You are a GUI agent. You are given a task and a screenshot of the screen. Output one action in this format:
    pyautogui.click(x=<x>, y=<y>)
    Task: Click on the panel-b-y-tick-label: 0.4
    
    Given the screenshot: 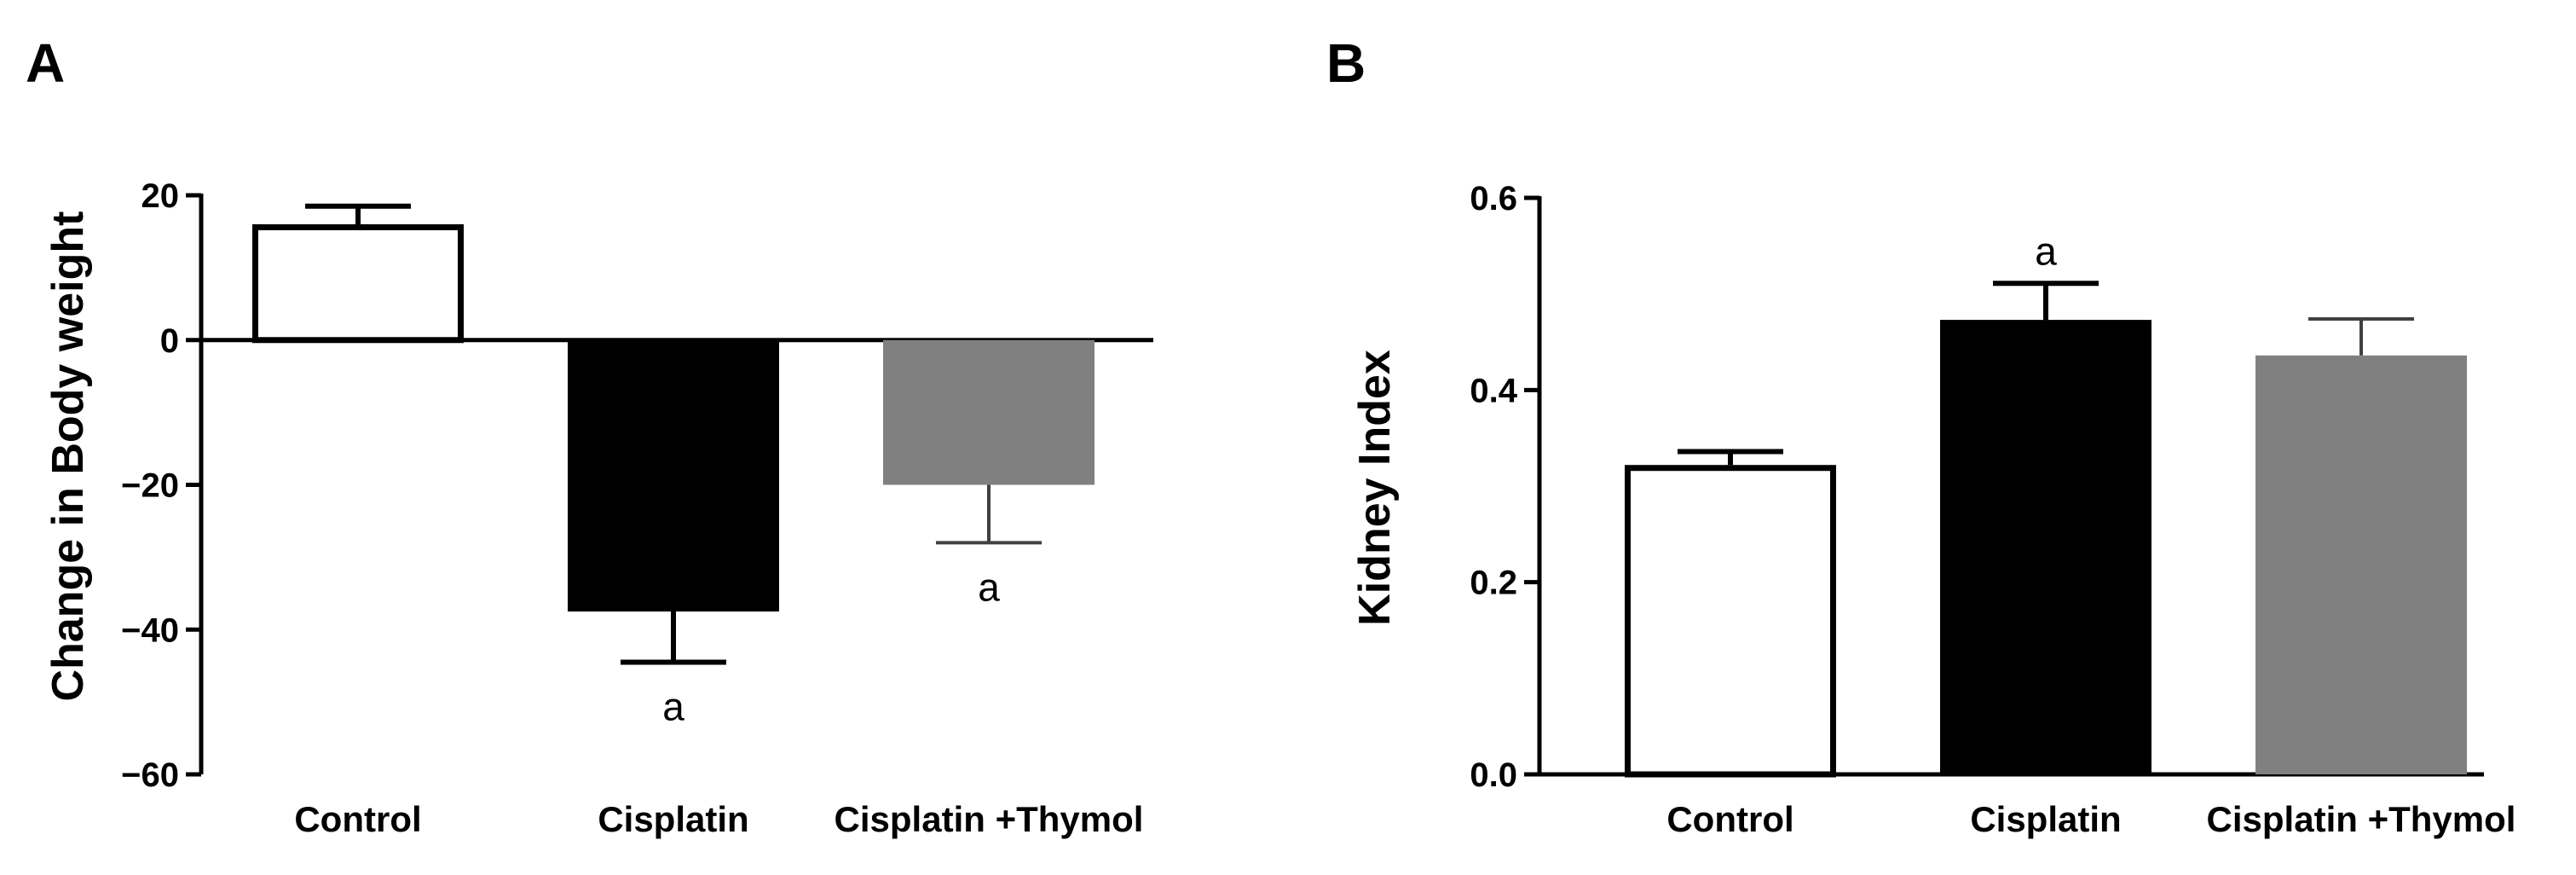 What is the action you would take?
    pyautogui.click(x=1493, y=391)
    